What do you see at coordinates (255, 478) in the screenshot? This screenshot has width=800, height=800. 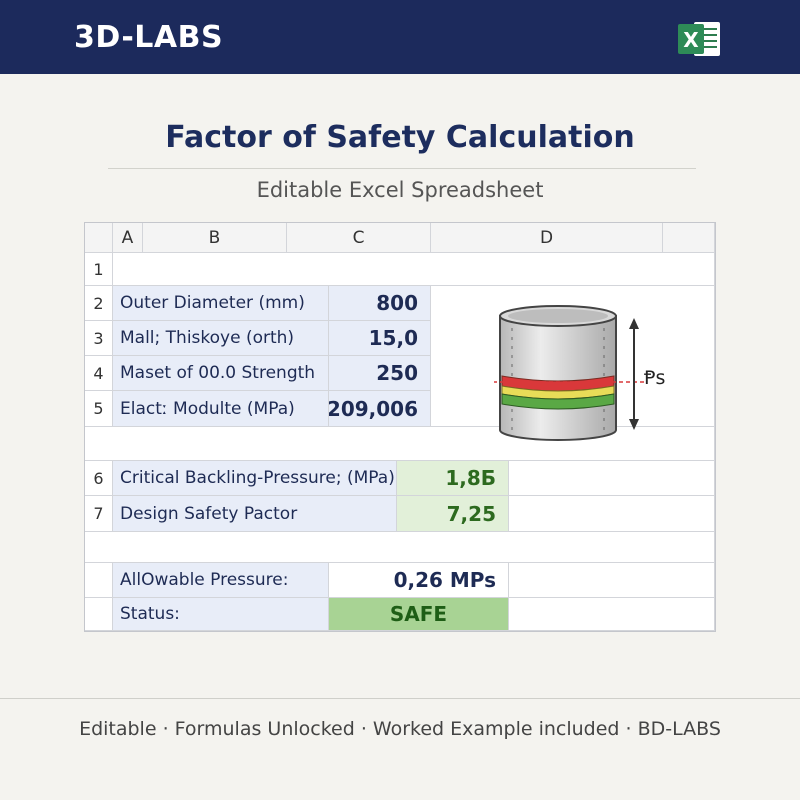 I see `label-critical-pressure: Critical Backling-Pressure; (MPa)` at bounding box center [255, 478].